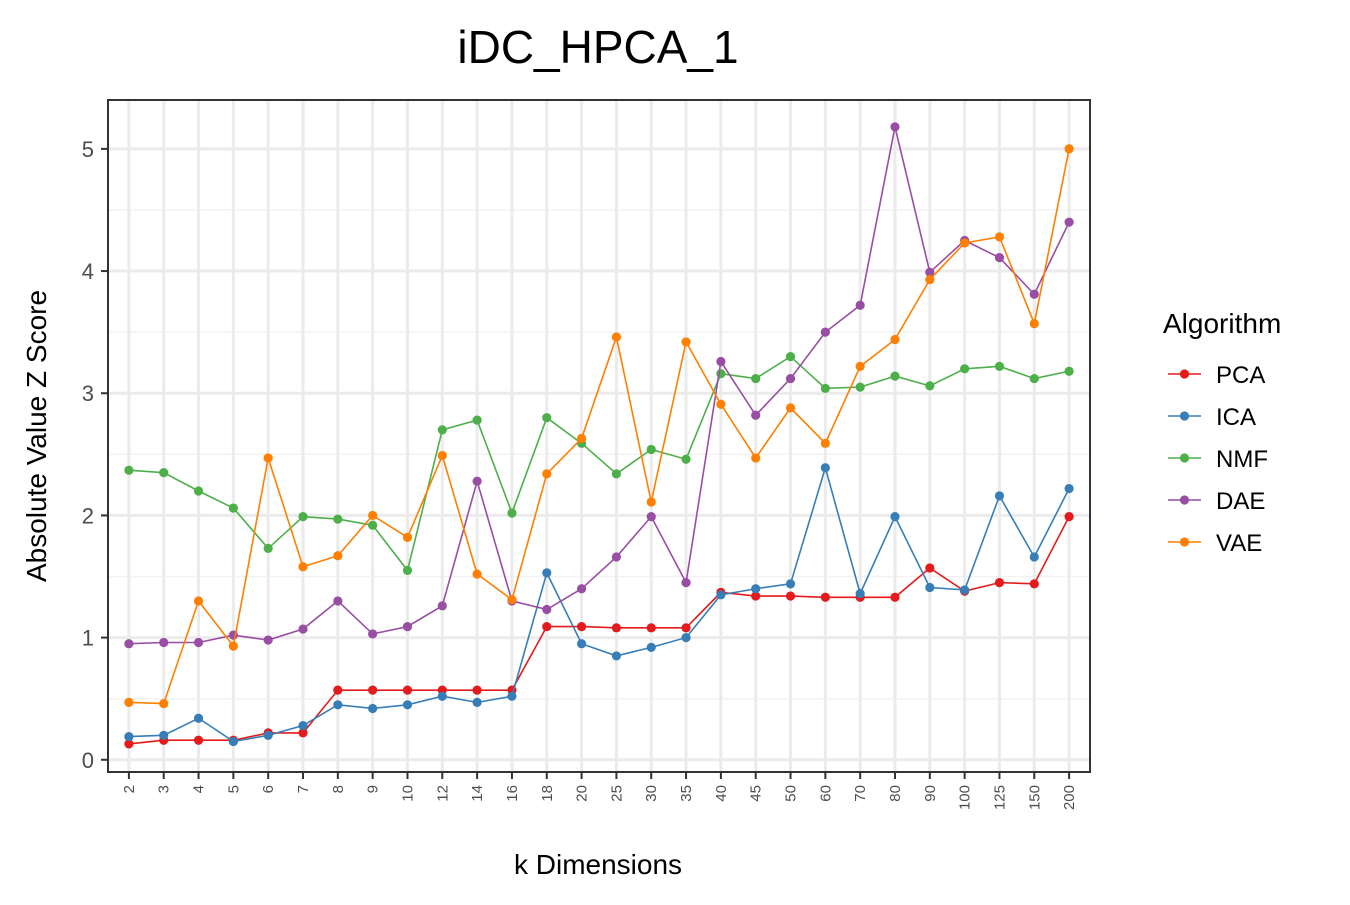  What do you see at coordinates (1184, 416) in the screenshot?
I see `legend-key-point` at bounding box center [1184, 416].